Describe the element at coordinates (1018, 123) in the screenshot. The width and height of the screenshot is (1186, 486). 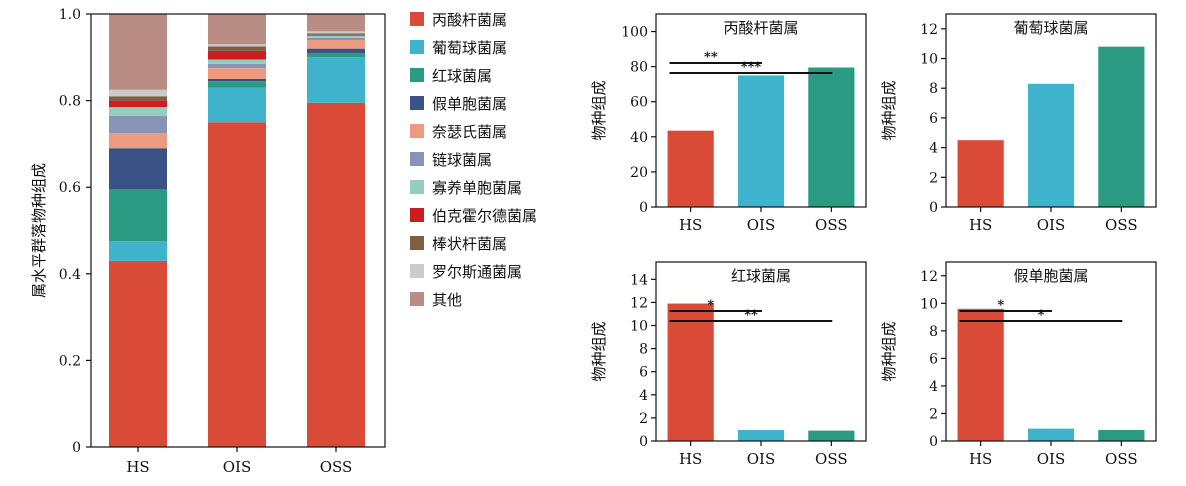
I see `panel-2: 葡萄球菌属 0 2 4 6 8 10 12 HS OIS OSS 物种组成` at that location.